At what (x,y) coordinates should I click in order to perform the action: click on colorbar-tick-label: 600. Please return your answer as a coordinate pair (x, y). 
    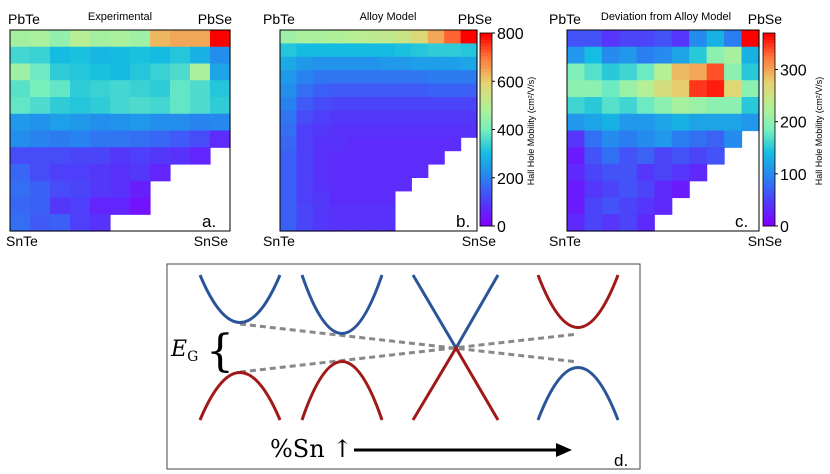
    Looking at the image, I should click on (510, 82).